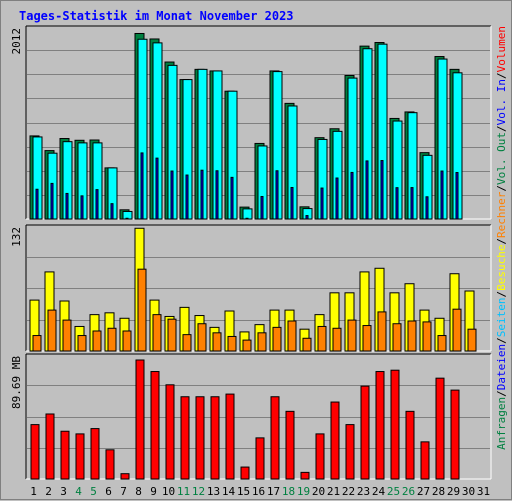 This screenshot has height=501, width=512. I want to click on day-label-22: 22, so click(348, 491).